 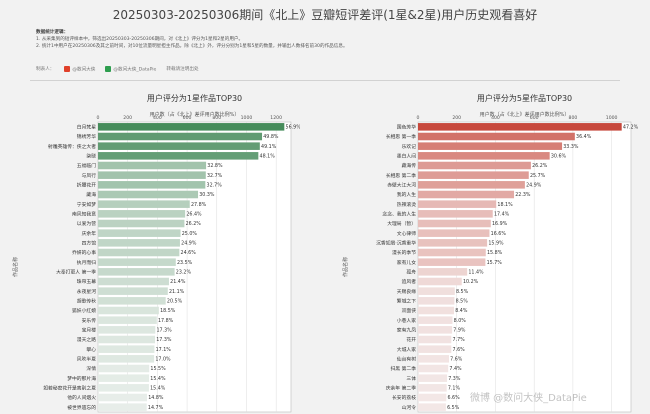 What do you see at coordinates (502, 215) in the screenshot?
I see `data-label: 17.4%` at bounding box center [502, 215].